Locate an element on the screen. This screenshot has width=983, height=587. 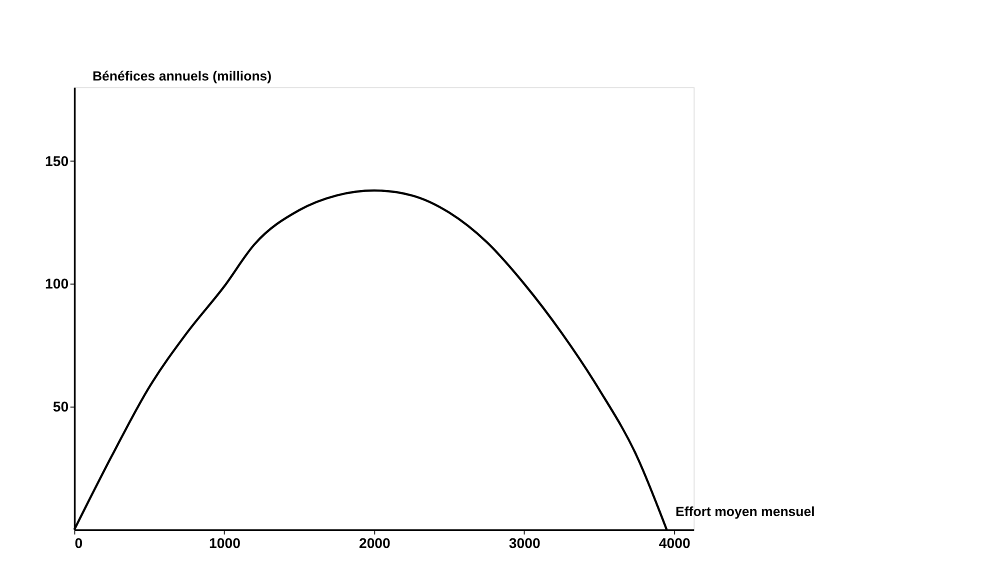
y-tick-label: 150 is located at coordinates (56, 160).